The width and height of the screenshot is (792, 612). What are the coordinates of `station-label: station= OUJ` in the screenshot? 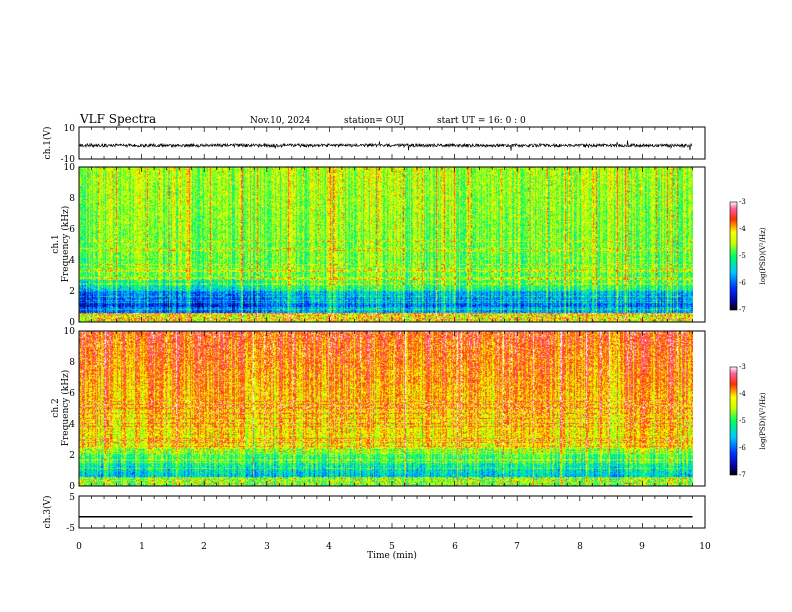 It's located at (374, 121).